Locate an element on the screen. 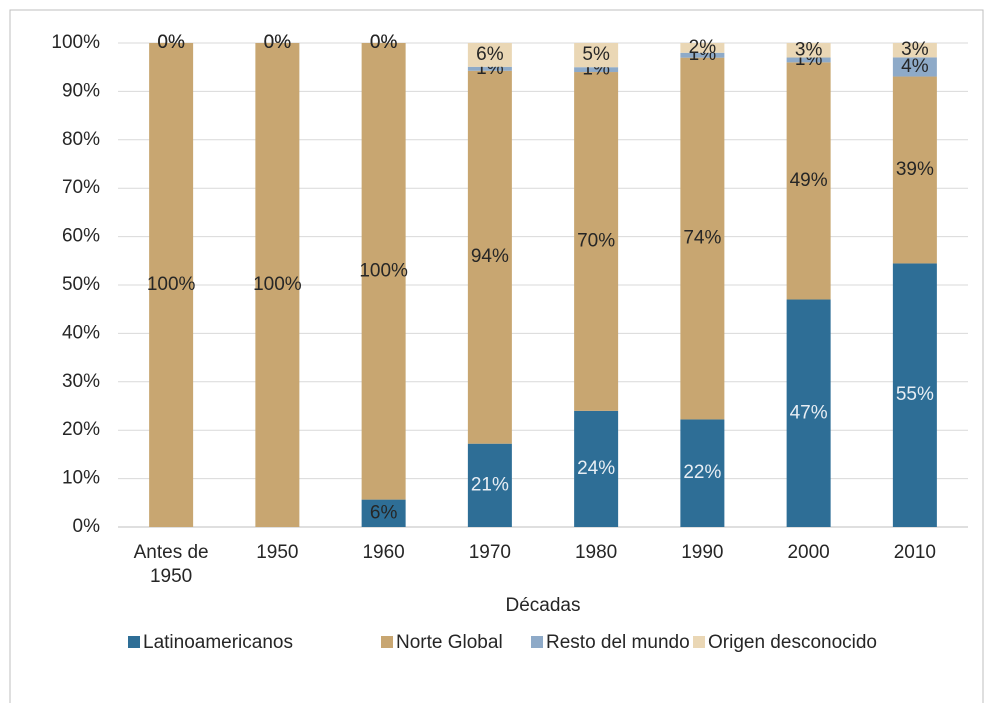 This screenshot has height=703, width=994. data-label: 5% is located at coordinates (596, 54).